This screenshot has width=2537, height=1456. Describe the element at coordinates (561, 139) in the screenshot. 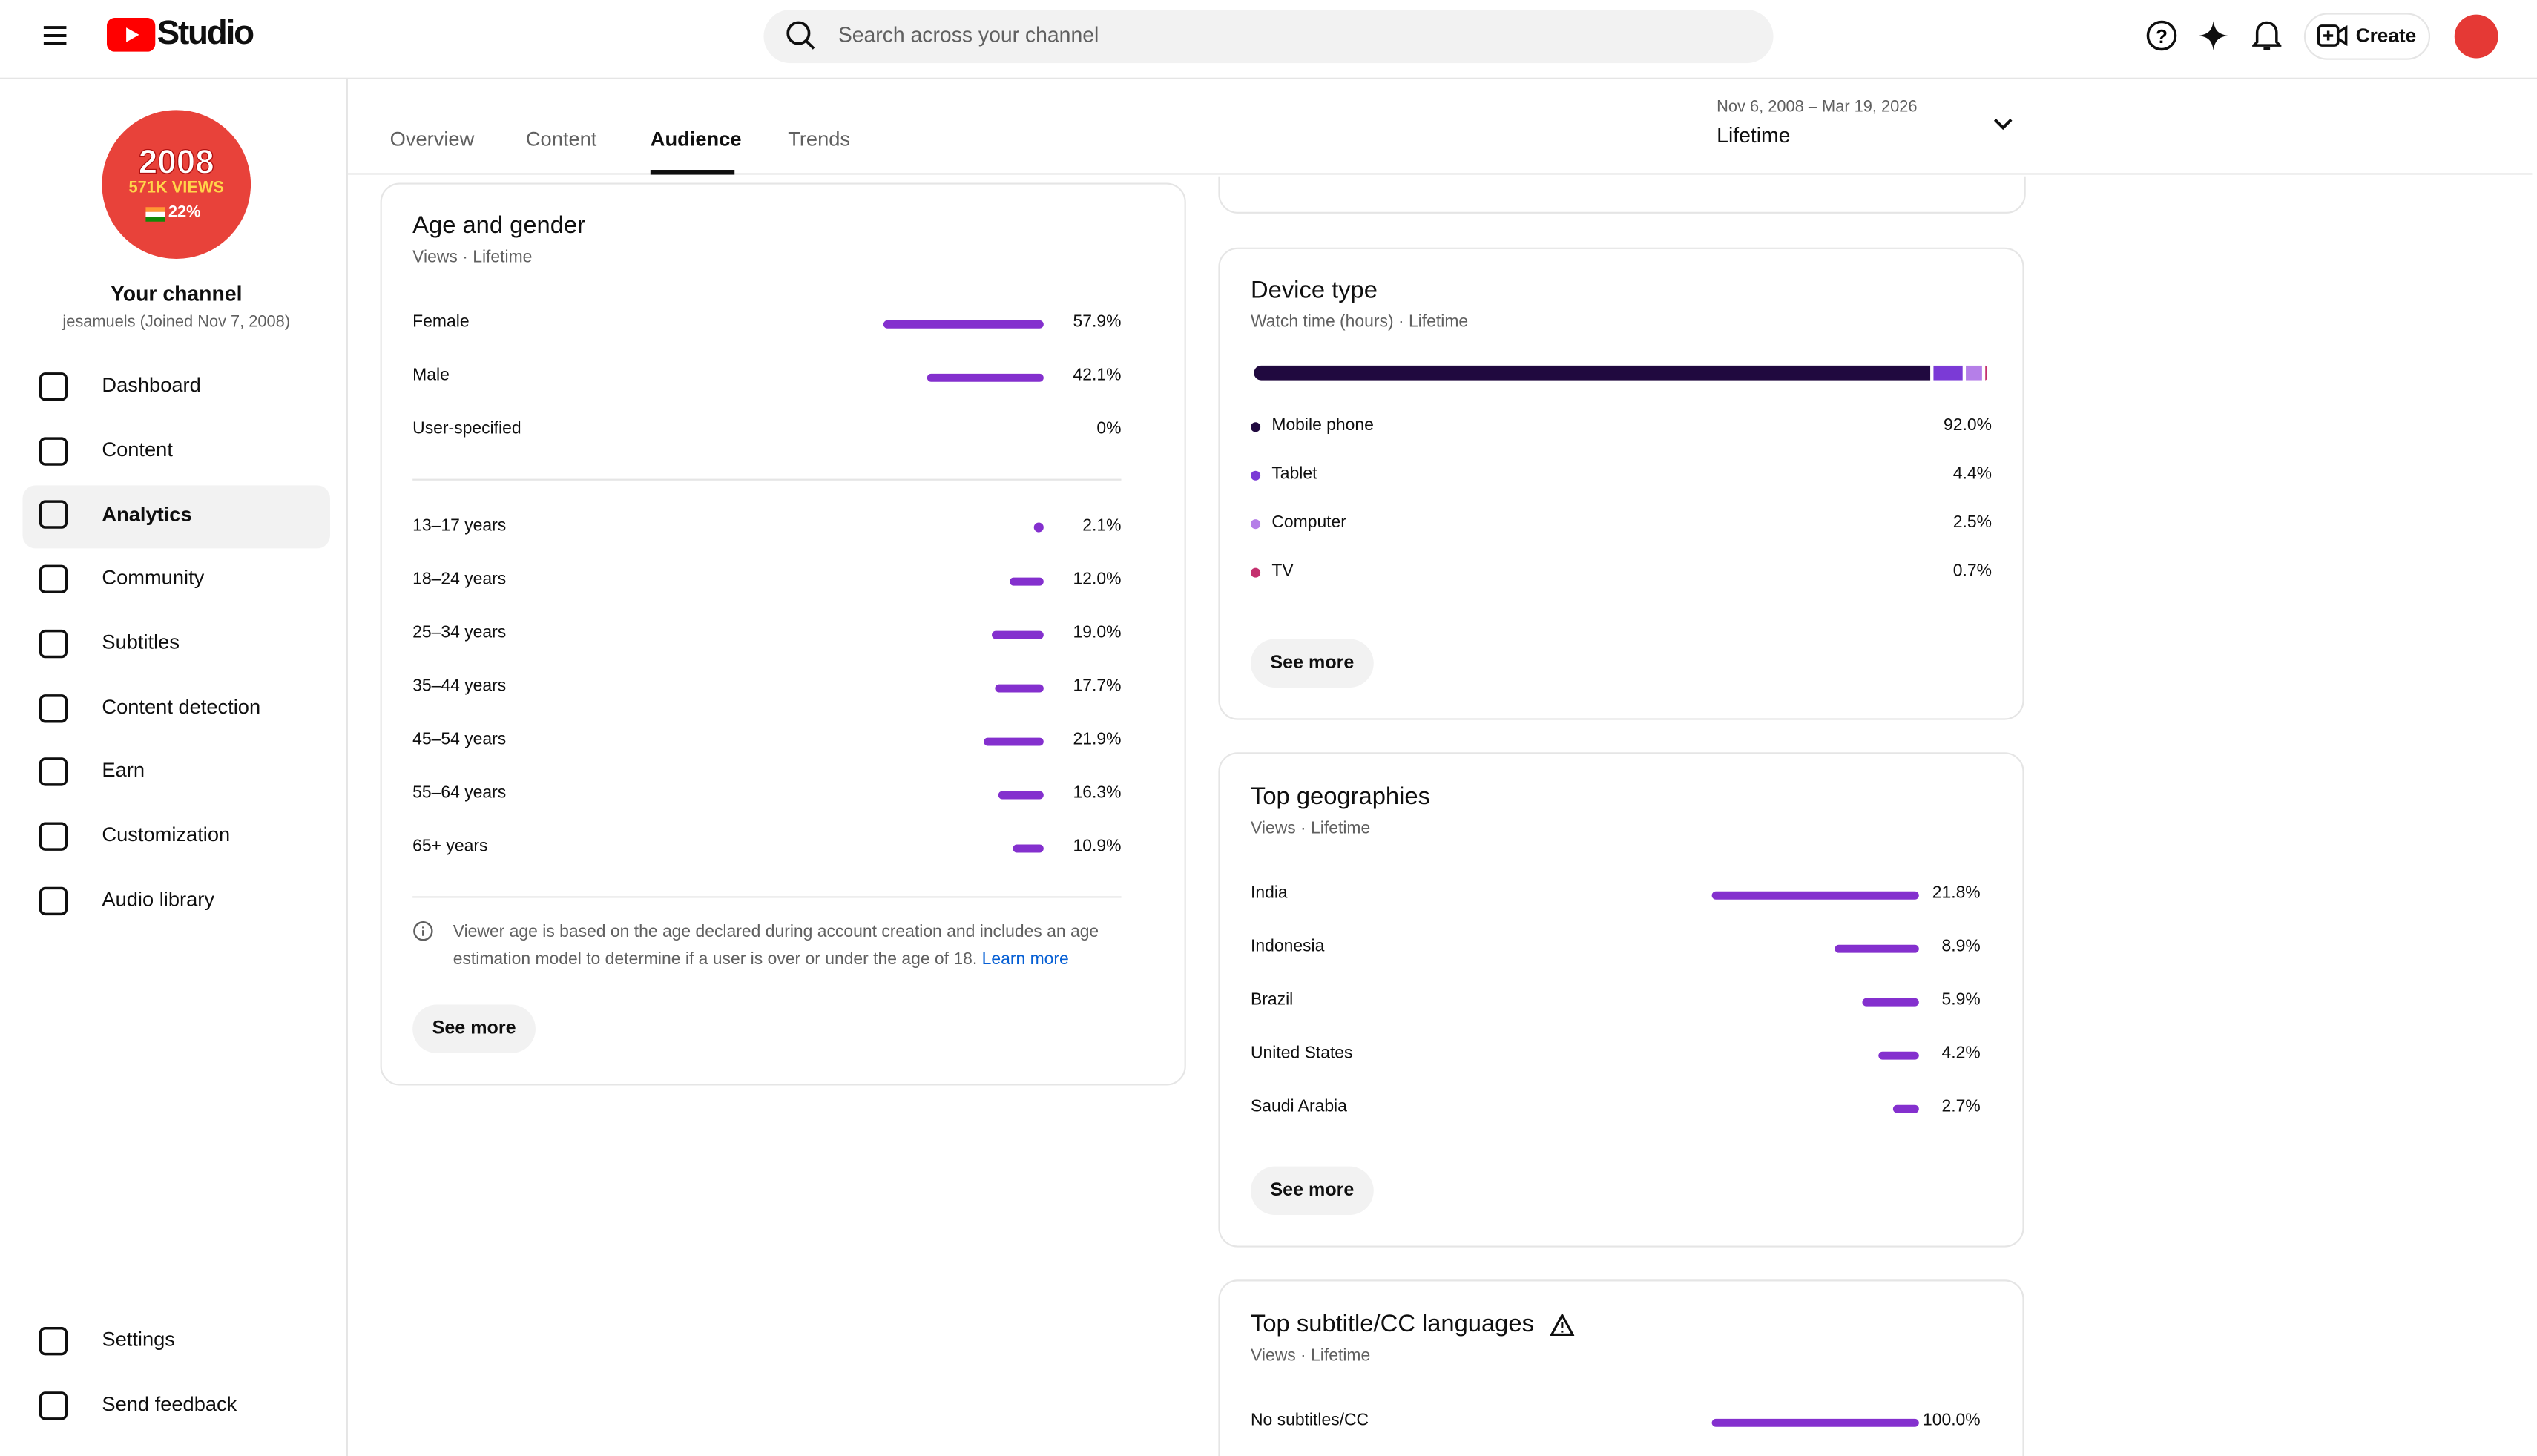

I see `tab: Content` at that location.